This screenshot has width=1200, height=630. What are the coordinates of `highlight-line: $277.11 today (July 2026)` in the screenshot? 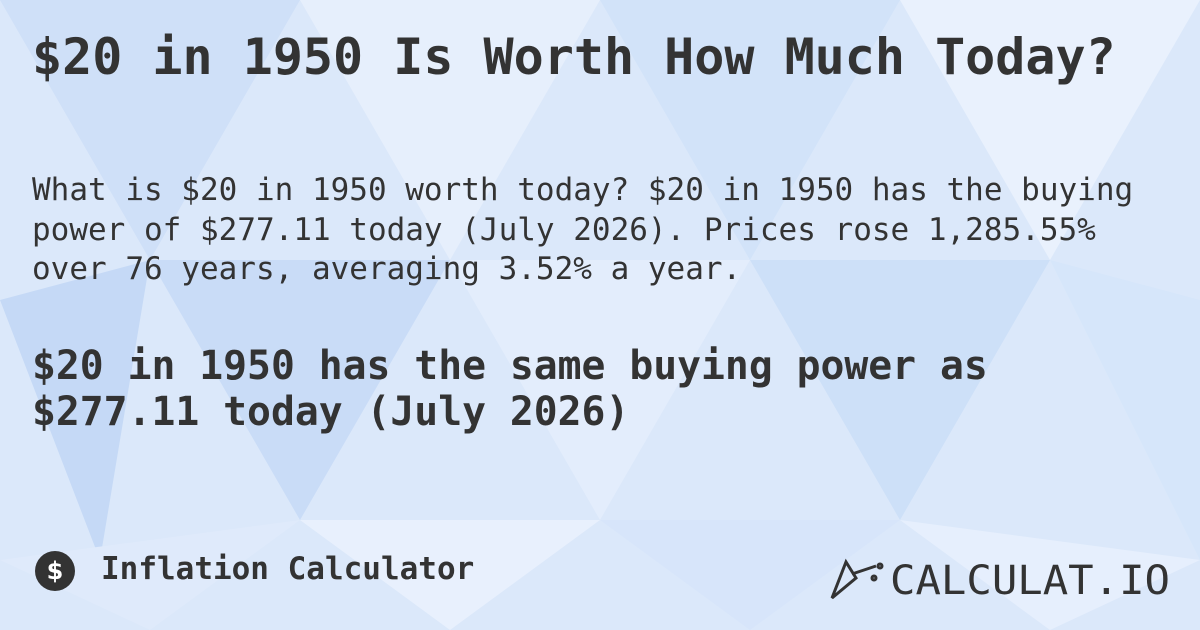 It's located at (331, 412).